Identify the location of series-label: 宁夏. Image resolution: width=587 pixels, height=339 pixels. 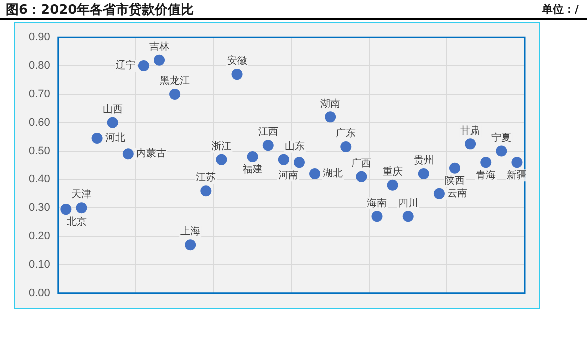
(502, 138).